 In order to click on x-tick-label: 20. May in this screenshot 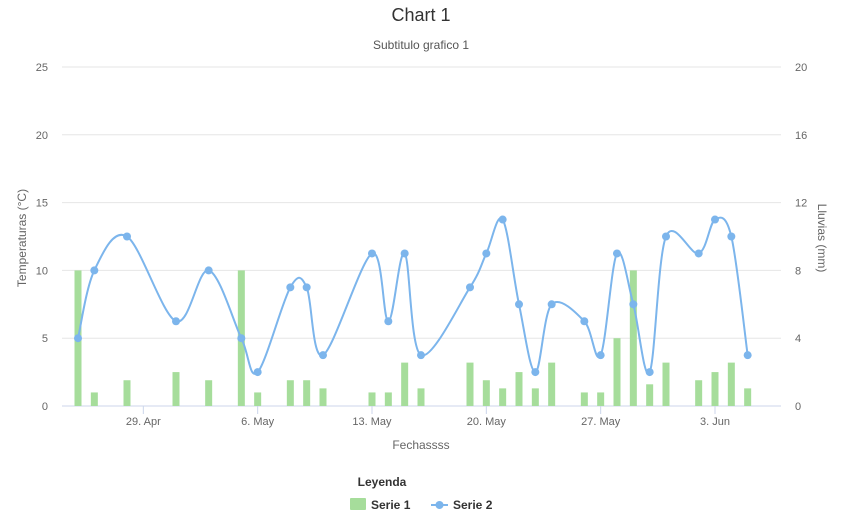, I will do `click(487, 422)`.